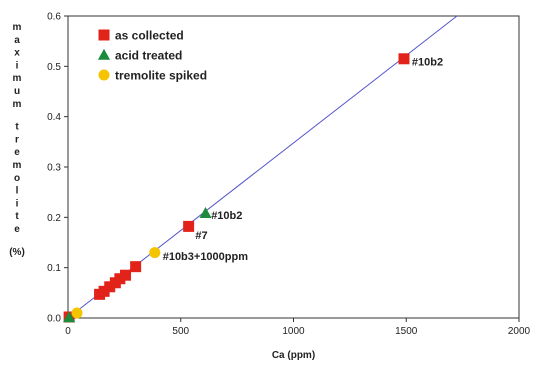  What do you see at coordinates (104, 75) in the screenshot?
I see `legend-marker-tremolite-spiked` at bounding box center [104, 75].